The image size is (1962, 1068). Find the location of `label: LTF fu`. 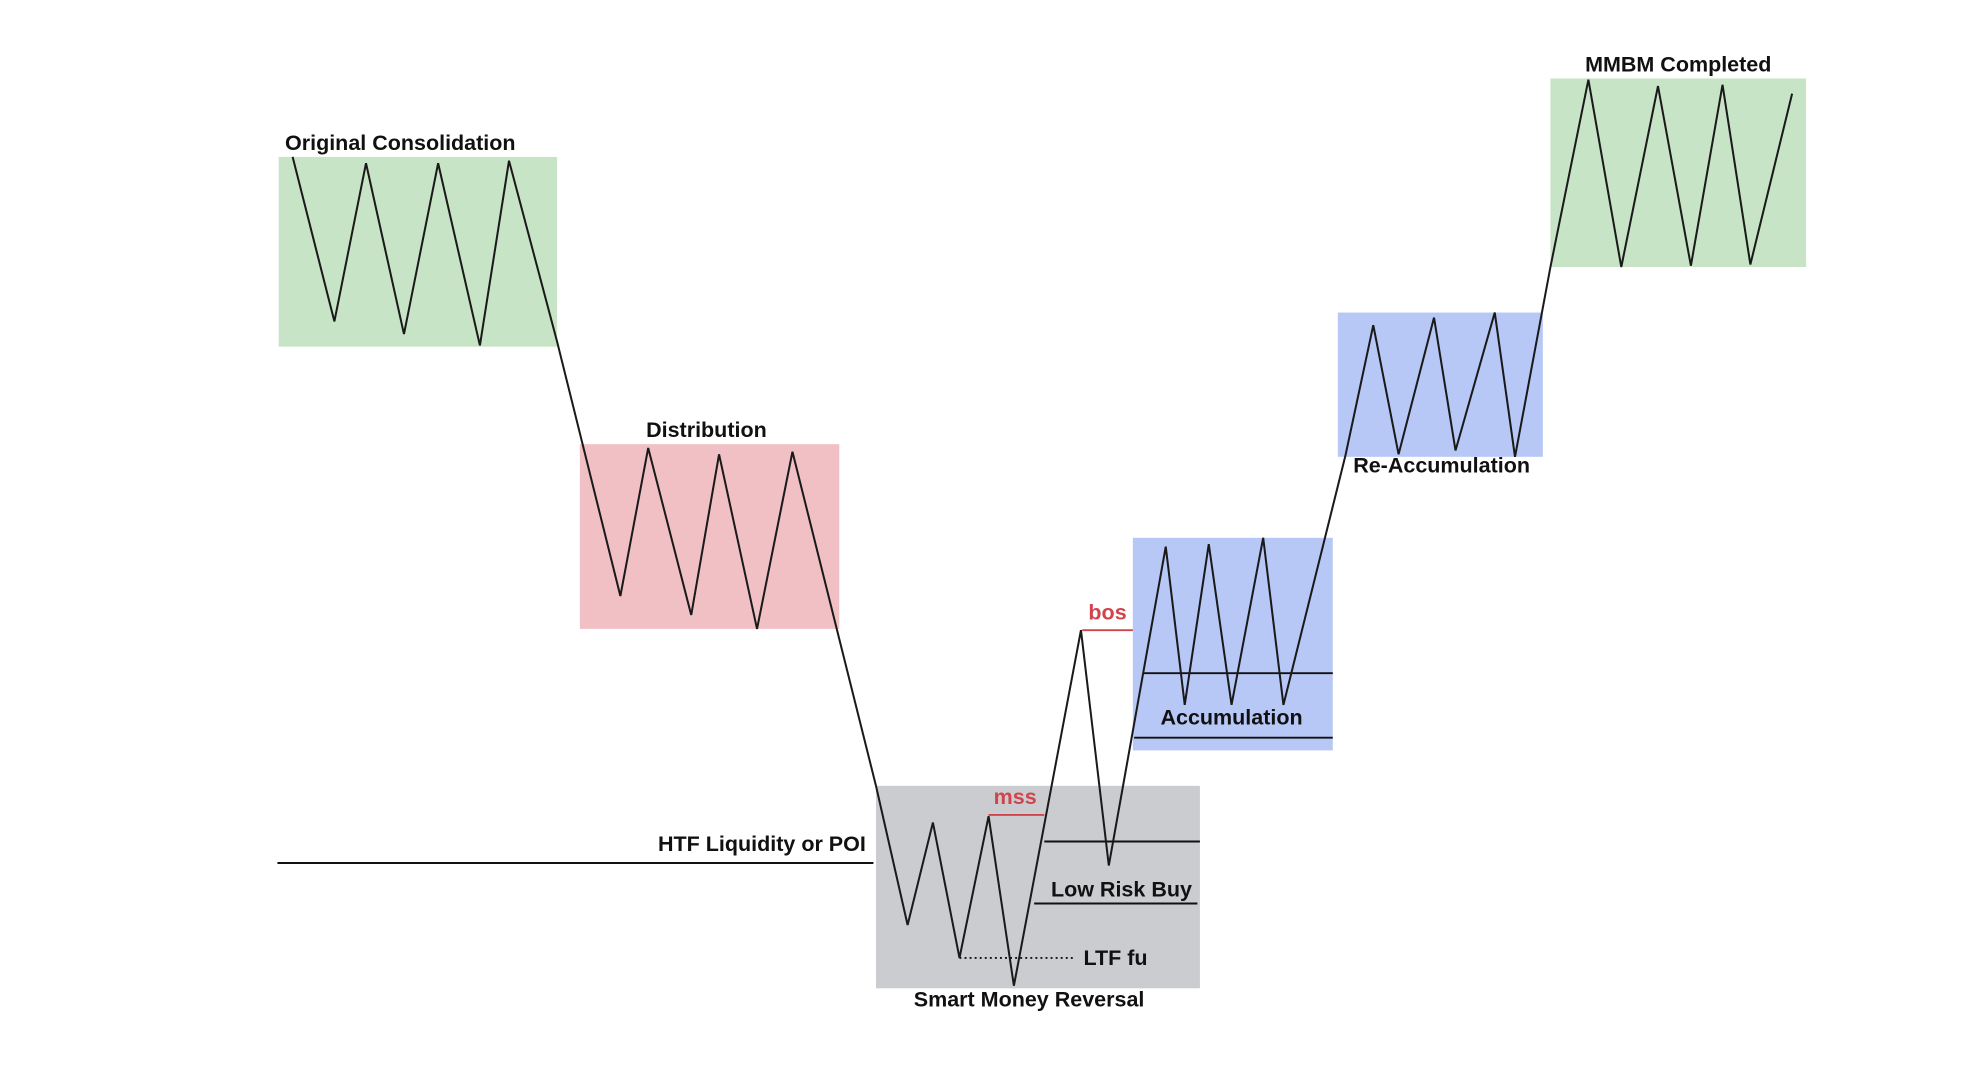

label: LTF fu is located at coordinates (1115, 958).